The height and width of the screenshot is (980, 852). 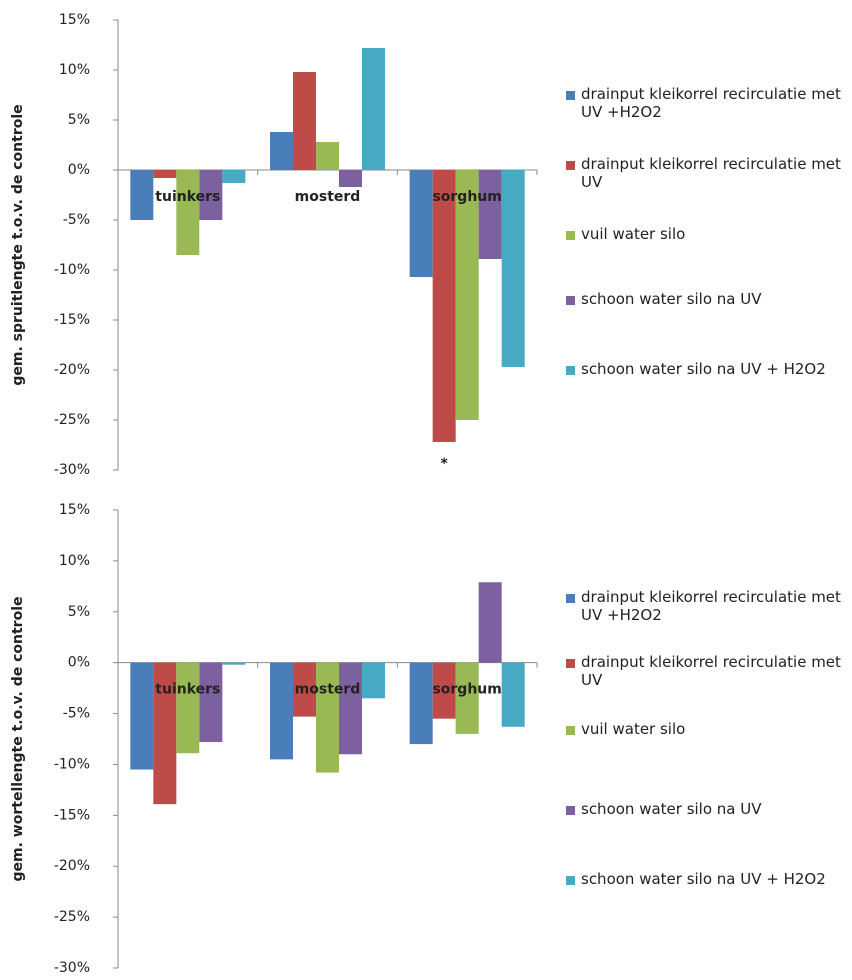 I want to click on y-axis-label: gem. spruitlengte t.o.v. de controle, so click(x=18, y=244).